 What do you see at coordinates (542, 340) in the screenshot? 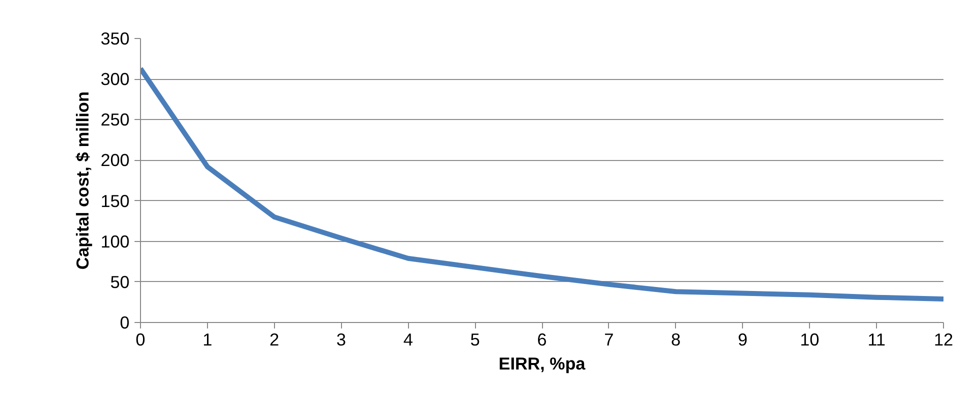
I see `x-tick-label: 6` at bounding box center [542, 340].